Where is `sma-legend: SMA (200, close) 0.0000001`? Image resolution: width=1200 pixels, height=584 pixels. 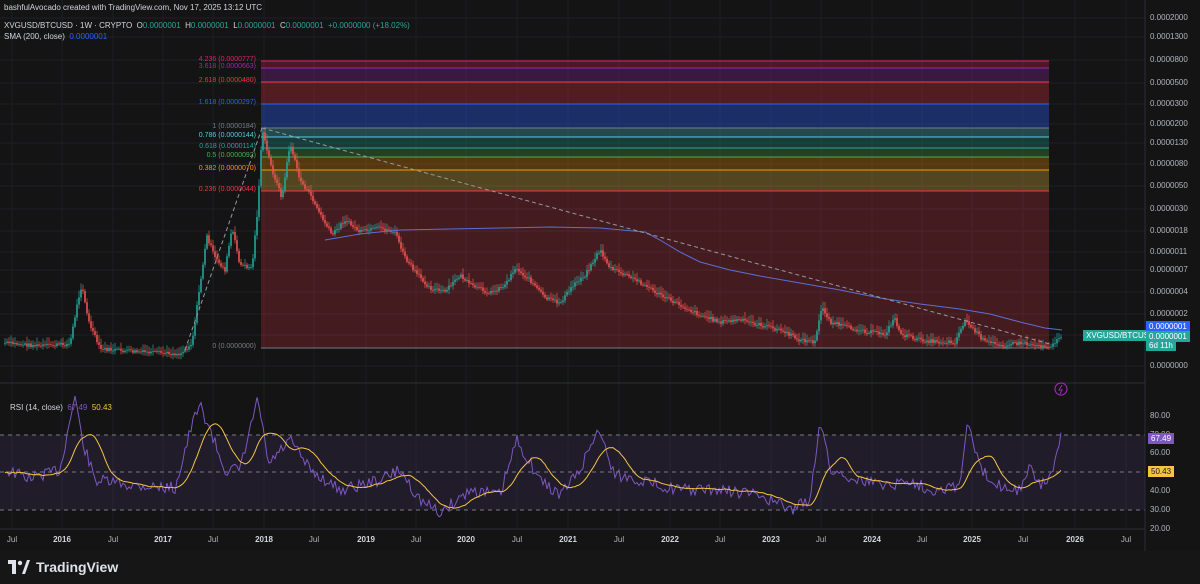
sma-legend: SMA (200, close) 0.0000001 is located at coordinates (55, 36).